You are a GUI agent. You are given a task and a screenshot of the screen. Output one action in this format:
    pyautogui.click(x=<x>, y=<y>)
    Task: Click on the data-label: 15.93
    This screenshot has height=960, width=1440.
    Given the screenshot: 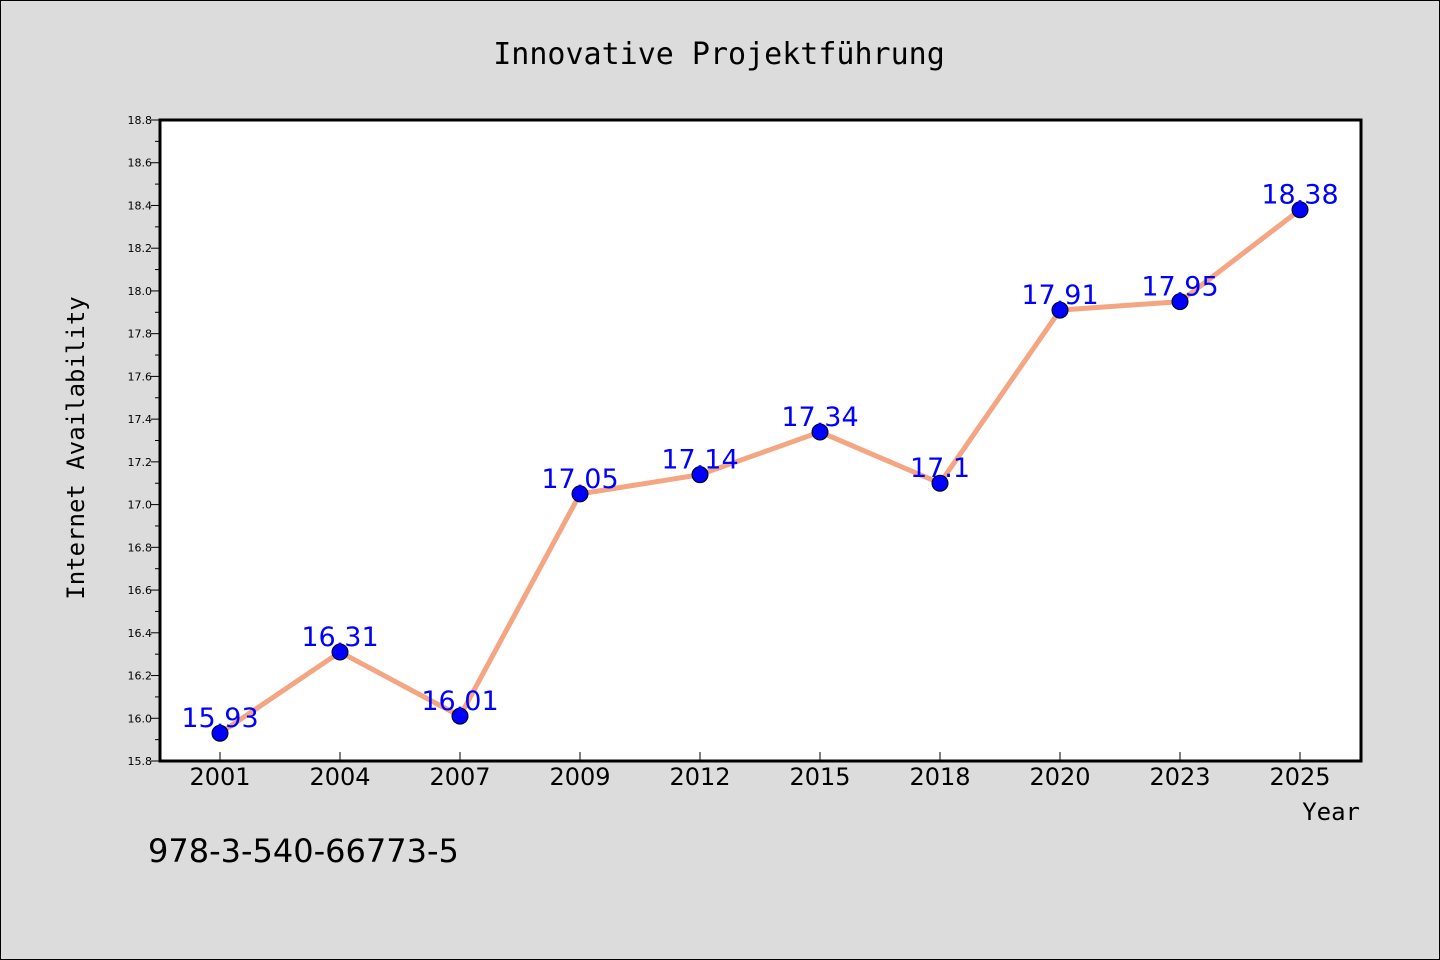 What is the action you would take?
    pyautogui.click(x=219, y=718)
    